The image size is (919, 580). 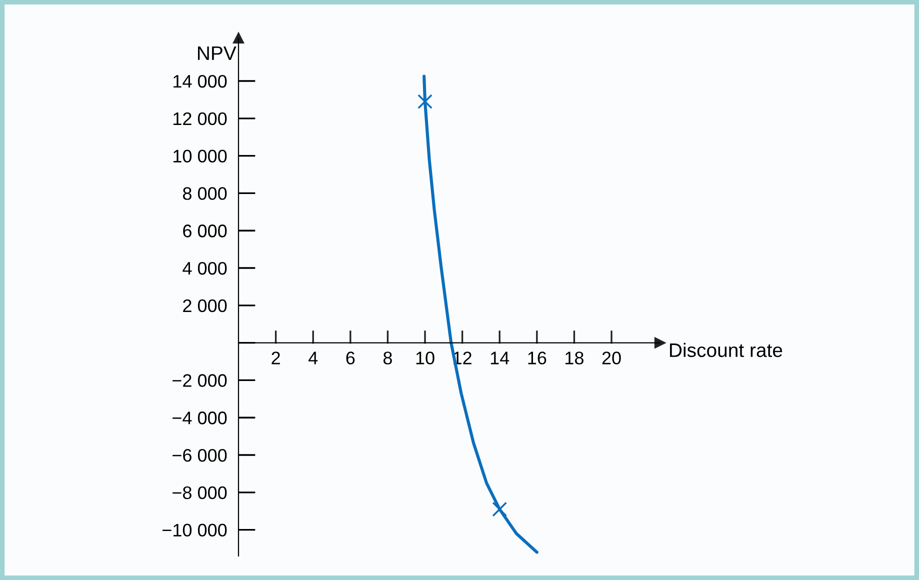 I want to click on x-tick-label: 4, so click(x=313, y=358).